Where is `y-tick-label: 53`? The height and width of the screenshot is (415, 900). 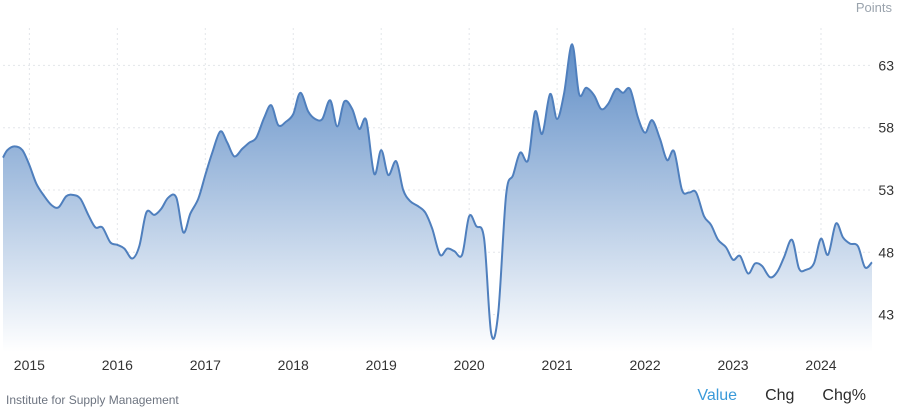 y-tick-label: 53 is located at coordinates (886, 190).